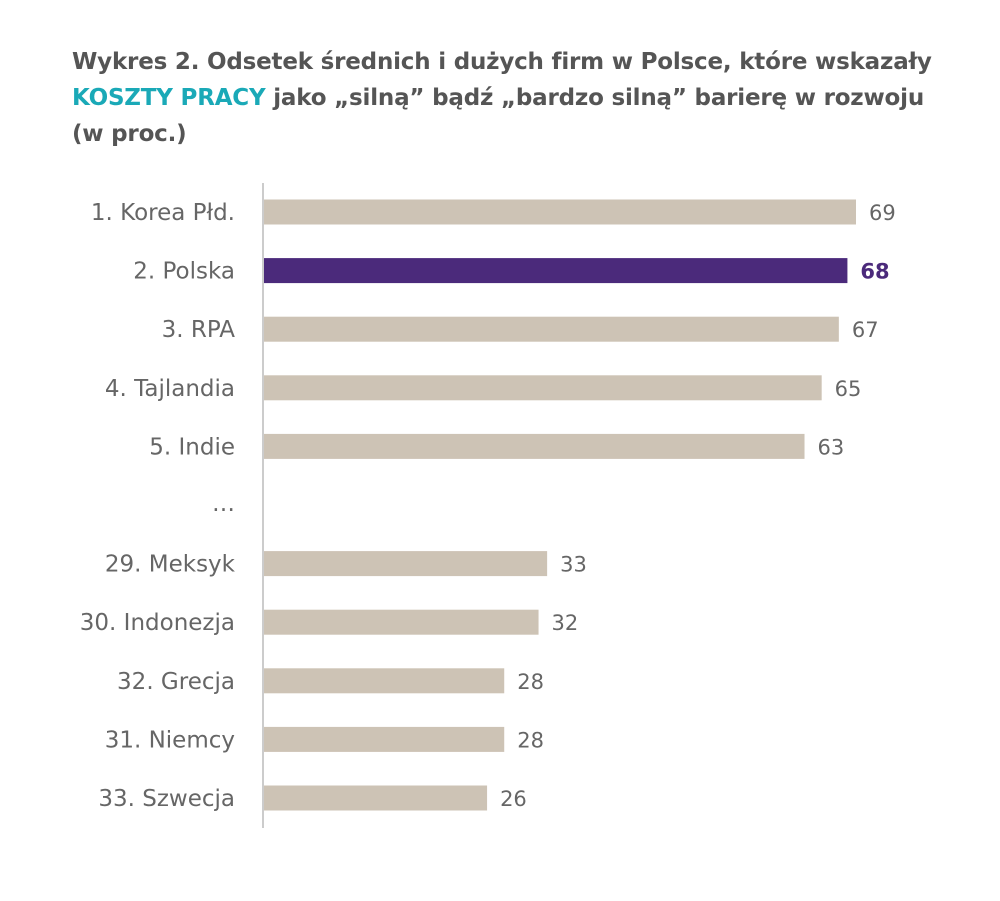 The width and height of the screenshot is (1000, 901). Describe the element at coordinates (848, 389) in the screenshot. I see `value-label: 65` at that location.